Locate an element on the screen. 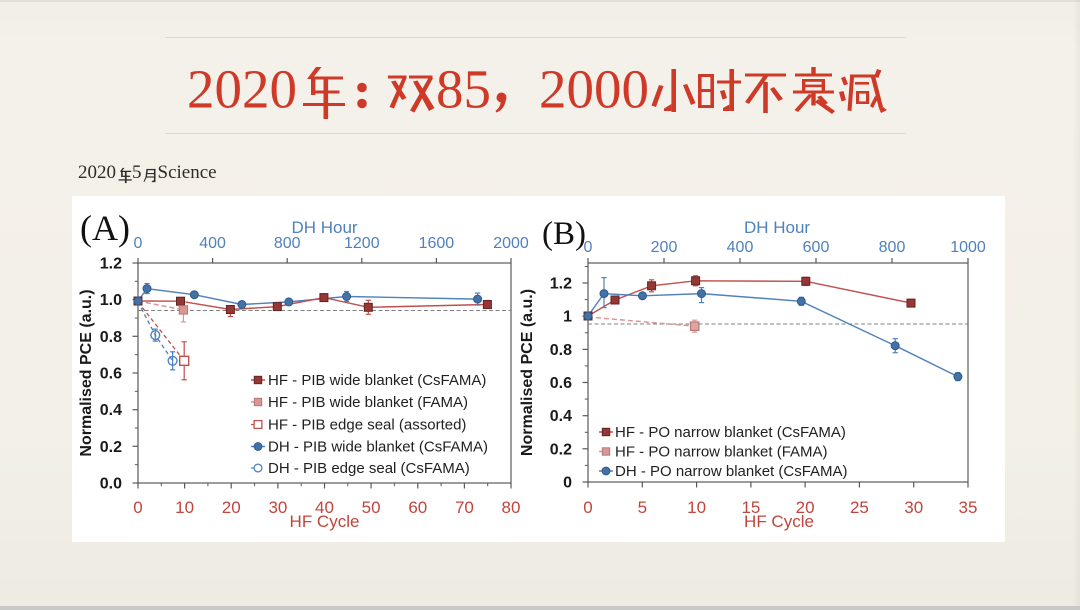 The height and width of the screenshot is (610, 1080). svg-text: 80 is located at coordinates (511, 507).